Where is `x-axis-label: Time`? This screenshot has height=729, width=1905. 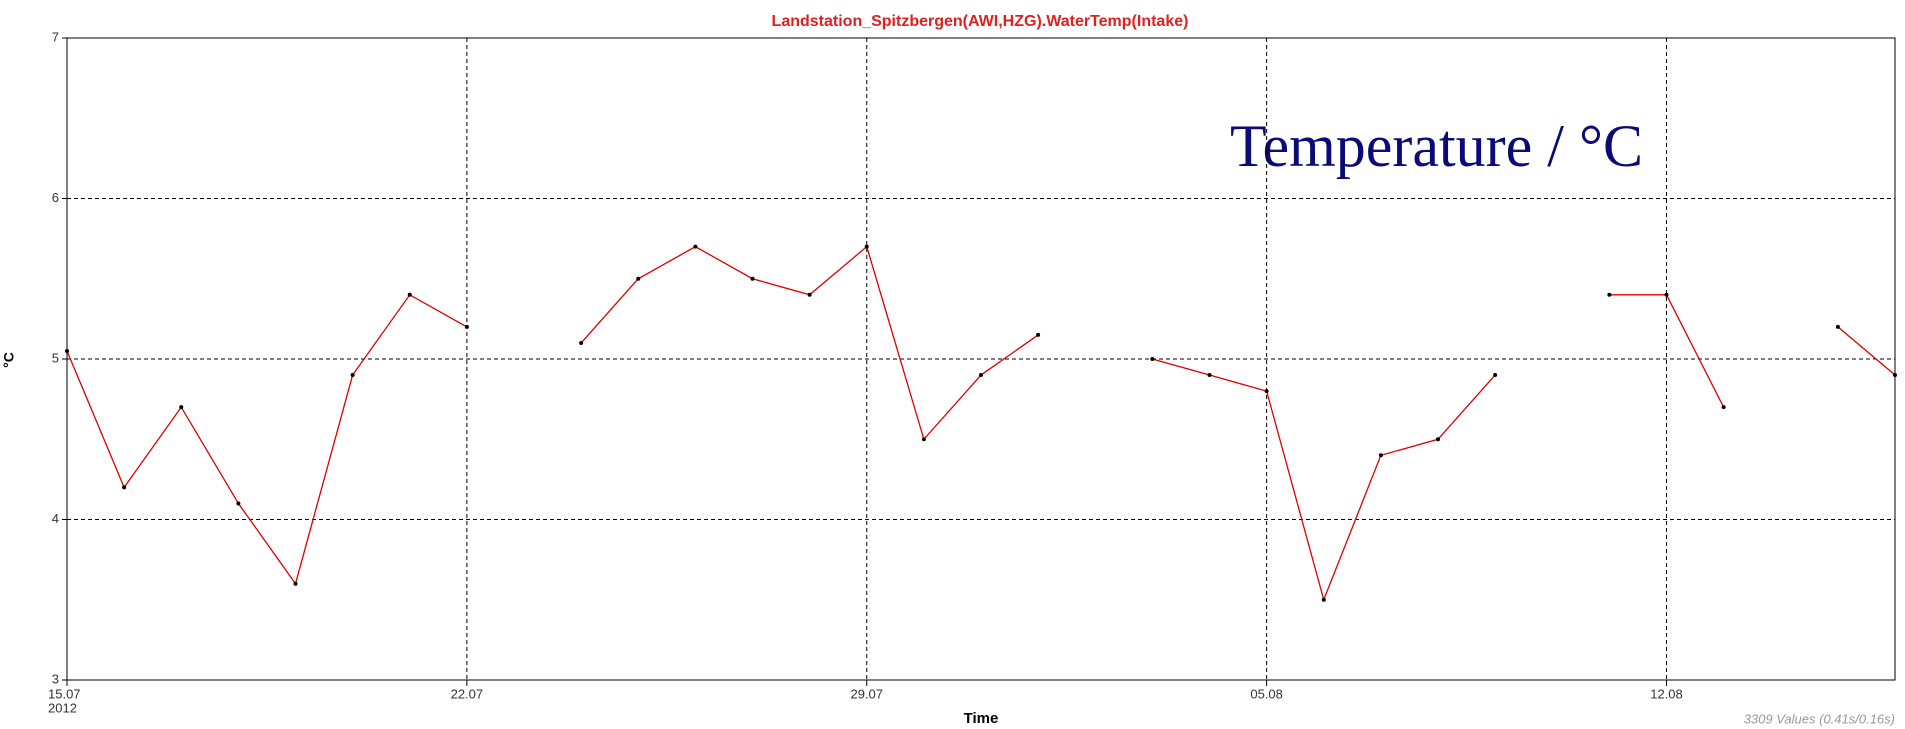
x-axis-label: Time is located at coordinates (981, 718).